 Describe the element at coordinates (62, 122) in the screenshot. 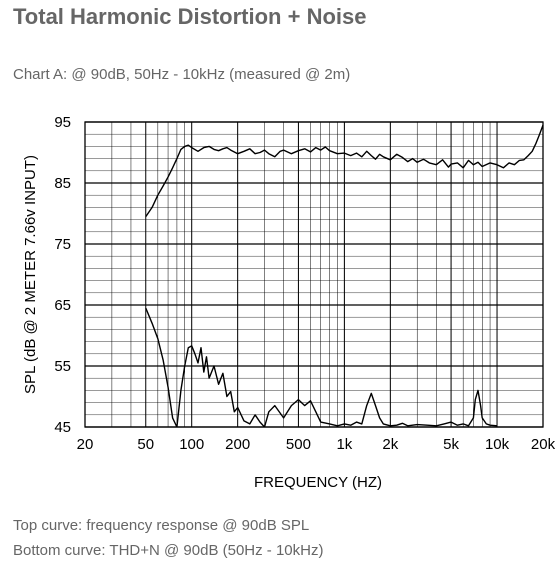

I see `y-tick-label: 95` at that location.